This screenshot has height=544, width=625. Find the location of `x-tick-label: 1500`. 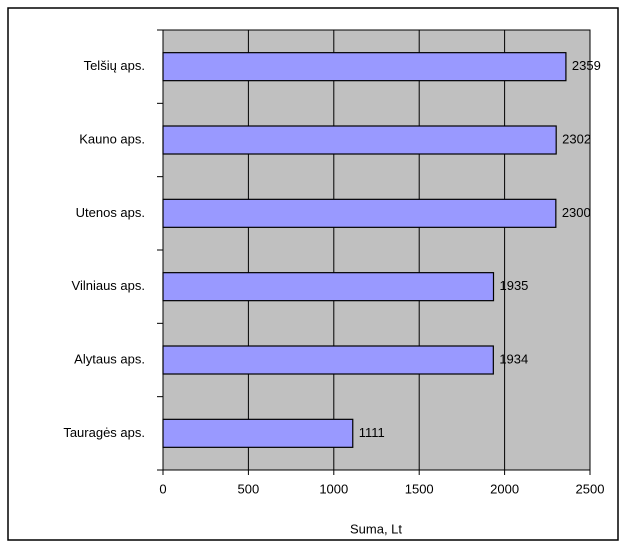

x-tick-label: 1500 is located at coordinates (419, 488).